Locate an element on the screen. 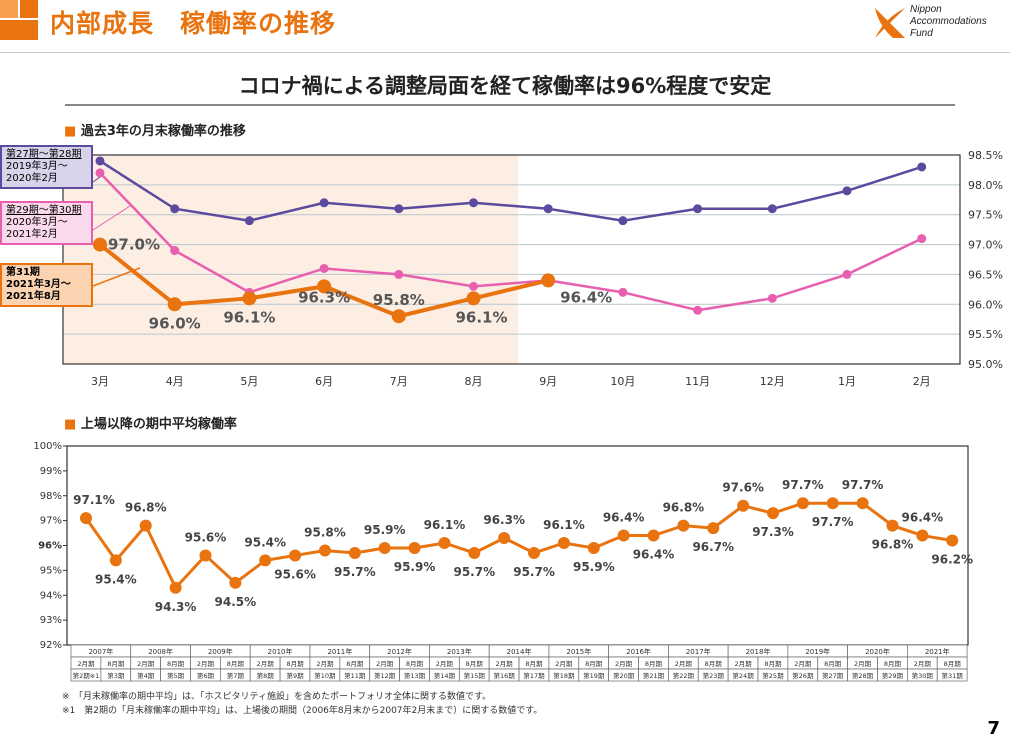 This screenshot has height=744, width=1010. period-label: 第5期 is located at coordinates (176, 675).